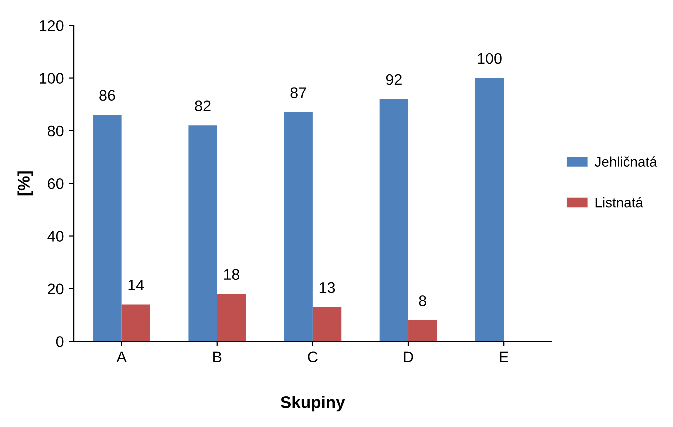 The height and width of the screenshot is (427, 673). What do you see at coordinates (218, 357) in the screenshot?
I see `x-tick-label: B` at bounding box center [218, 357].